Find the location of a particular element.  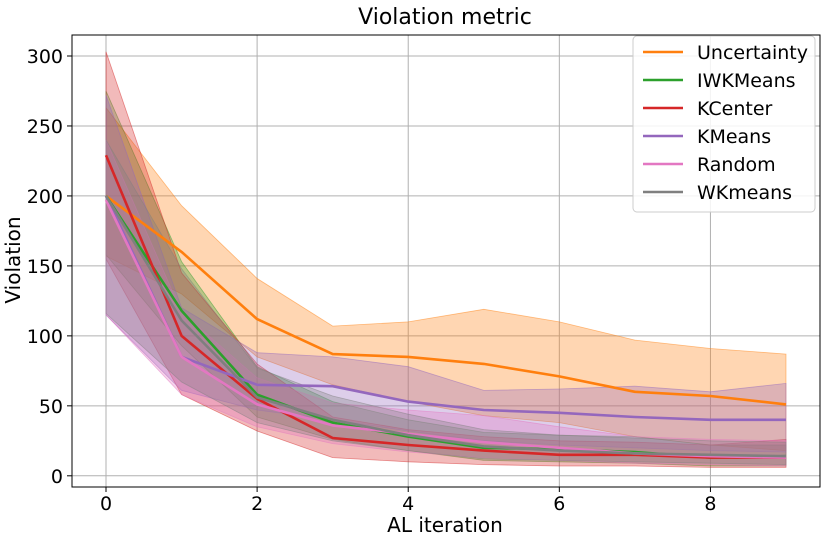

y-tick-label: 150 is located at coordinates (45, 267).